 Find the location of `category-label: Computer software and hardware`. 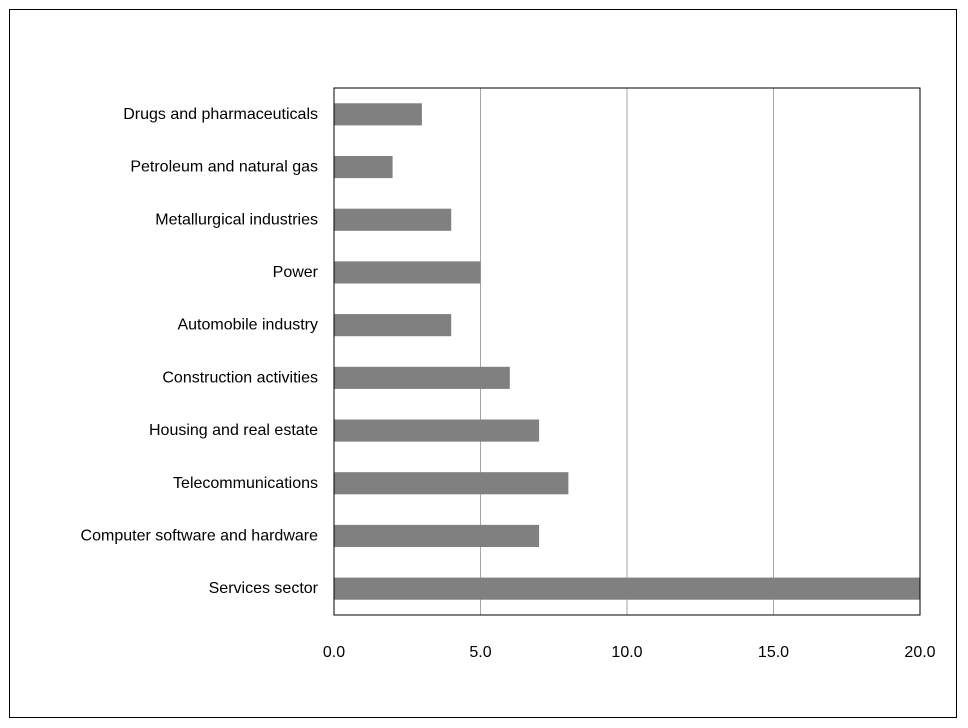

category-label: Computer software and hardware is located at coordinates (200, 535).